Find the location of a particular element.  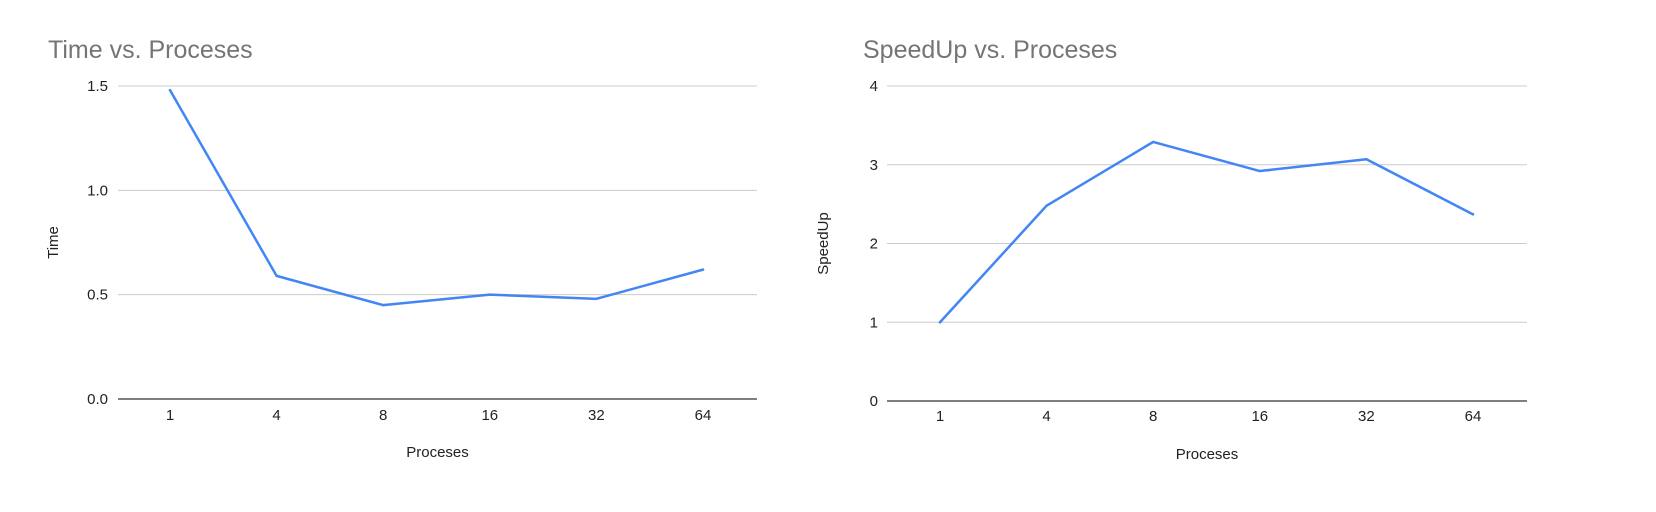

y-tick-label: 0.5 is located at coordinates (97, 295).